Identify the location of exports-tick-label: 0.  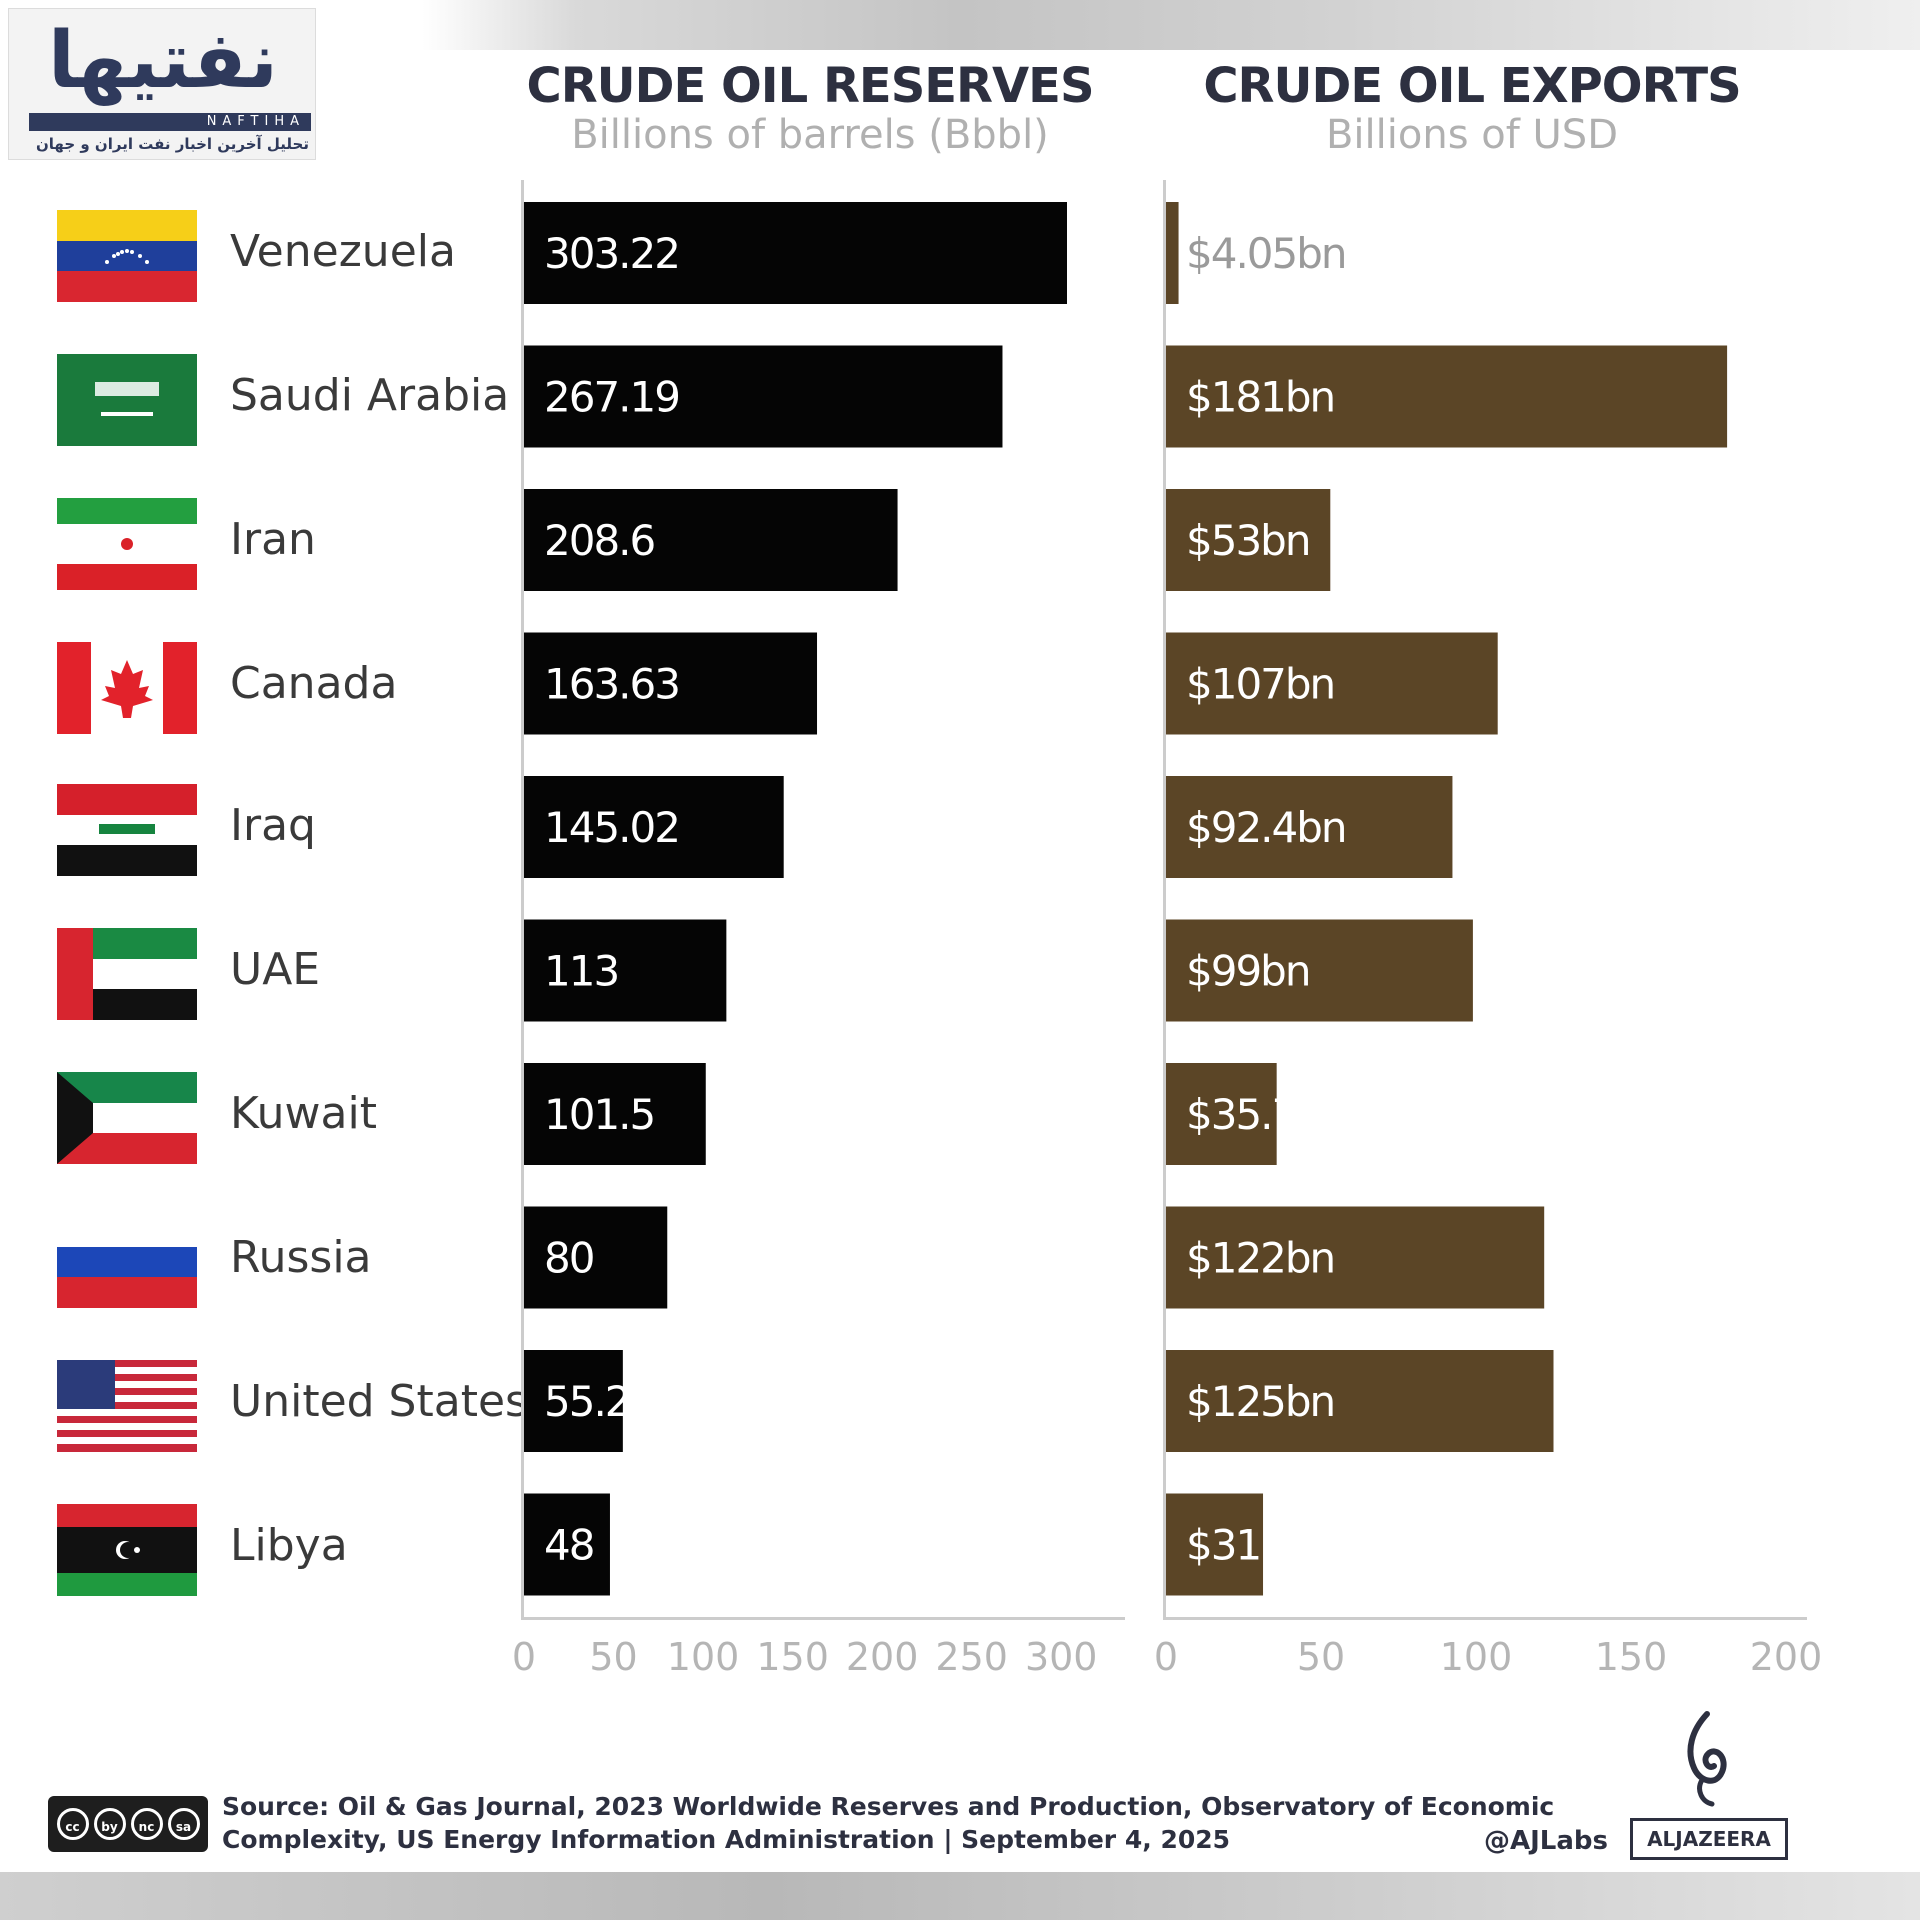
(1166, 1657).